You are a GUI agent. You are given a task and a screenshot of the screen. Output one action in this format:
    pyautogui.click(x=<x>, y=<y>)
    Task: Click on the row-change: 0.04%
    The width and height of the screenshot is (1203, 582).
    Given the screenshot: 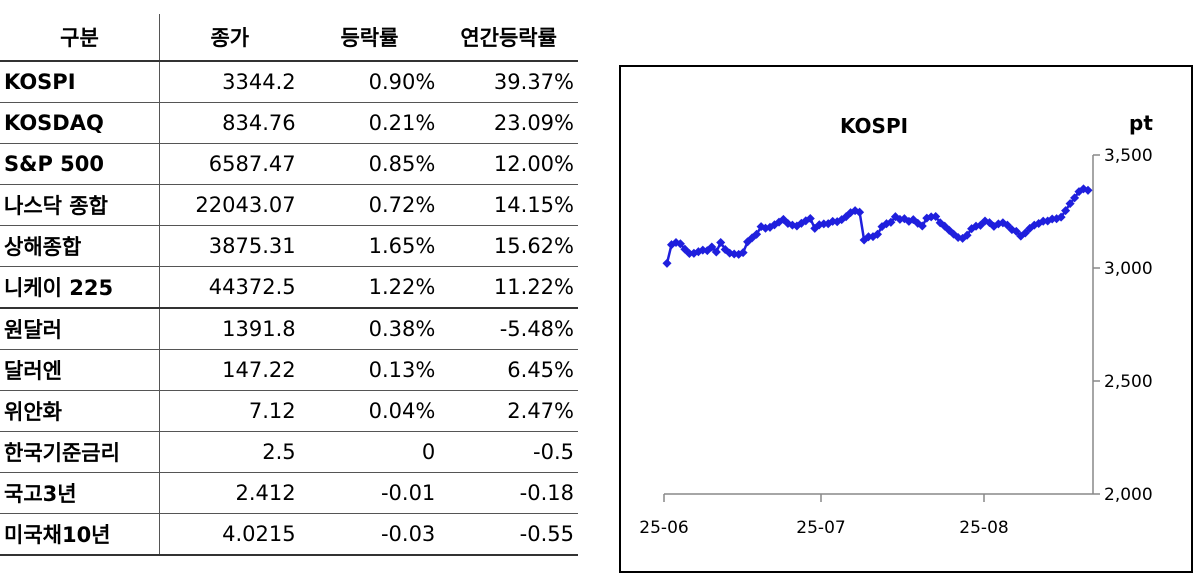 What is the action you would take?
    pyautogui.click(x=369, y=411)
    